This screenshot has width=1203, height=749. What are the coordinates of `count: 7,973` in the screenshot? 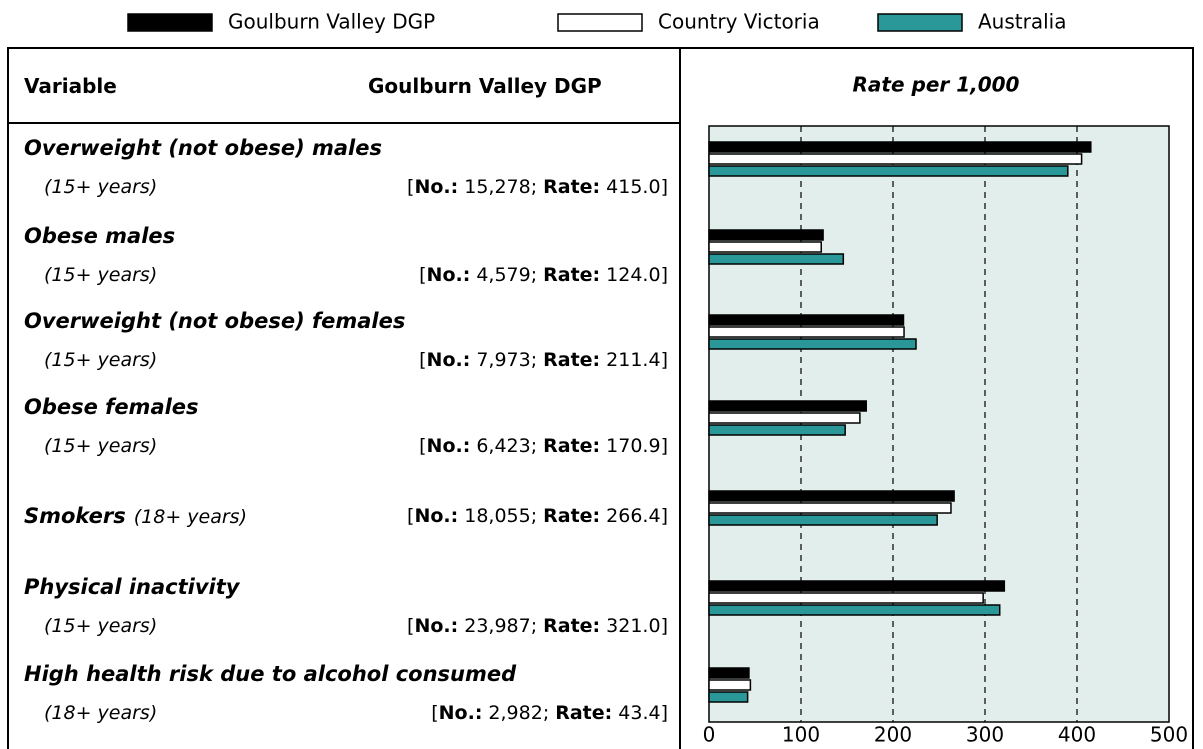 It's located at (503, 360).